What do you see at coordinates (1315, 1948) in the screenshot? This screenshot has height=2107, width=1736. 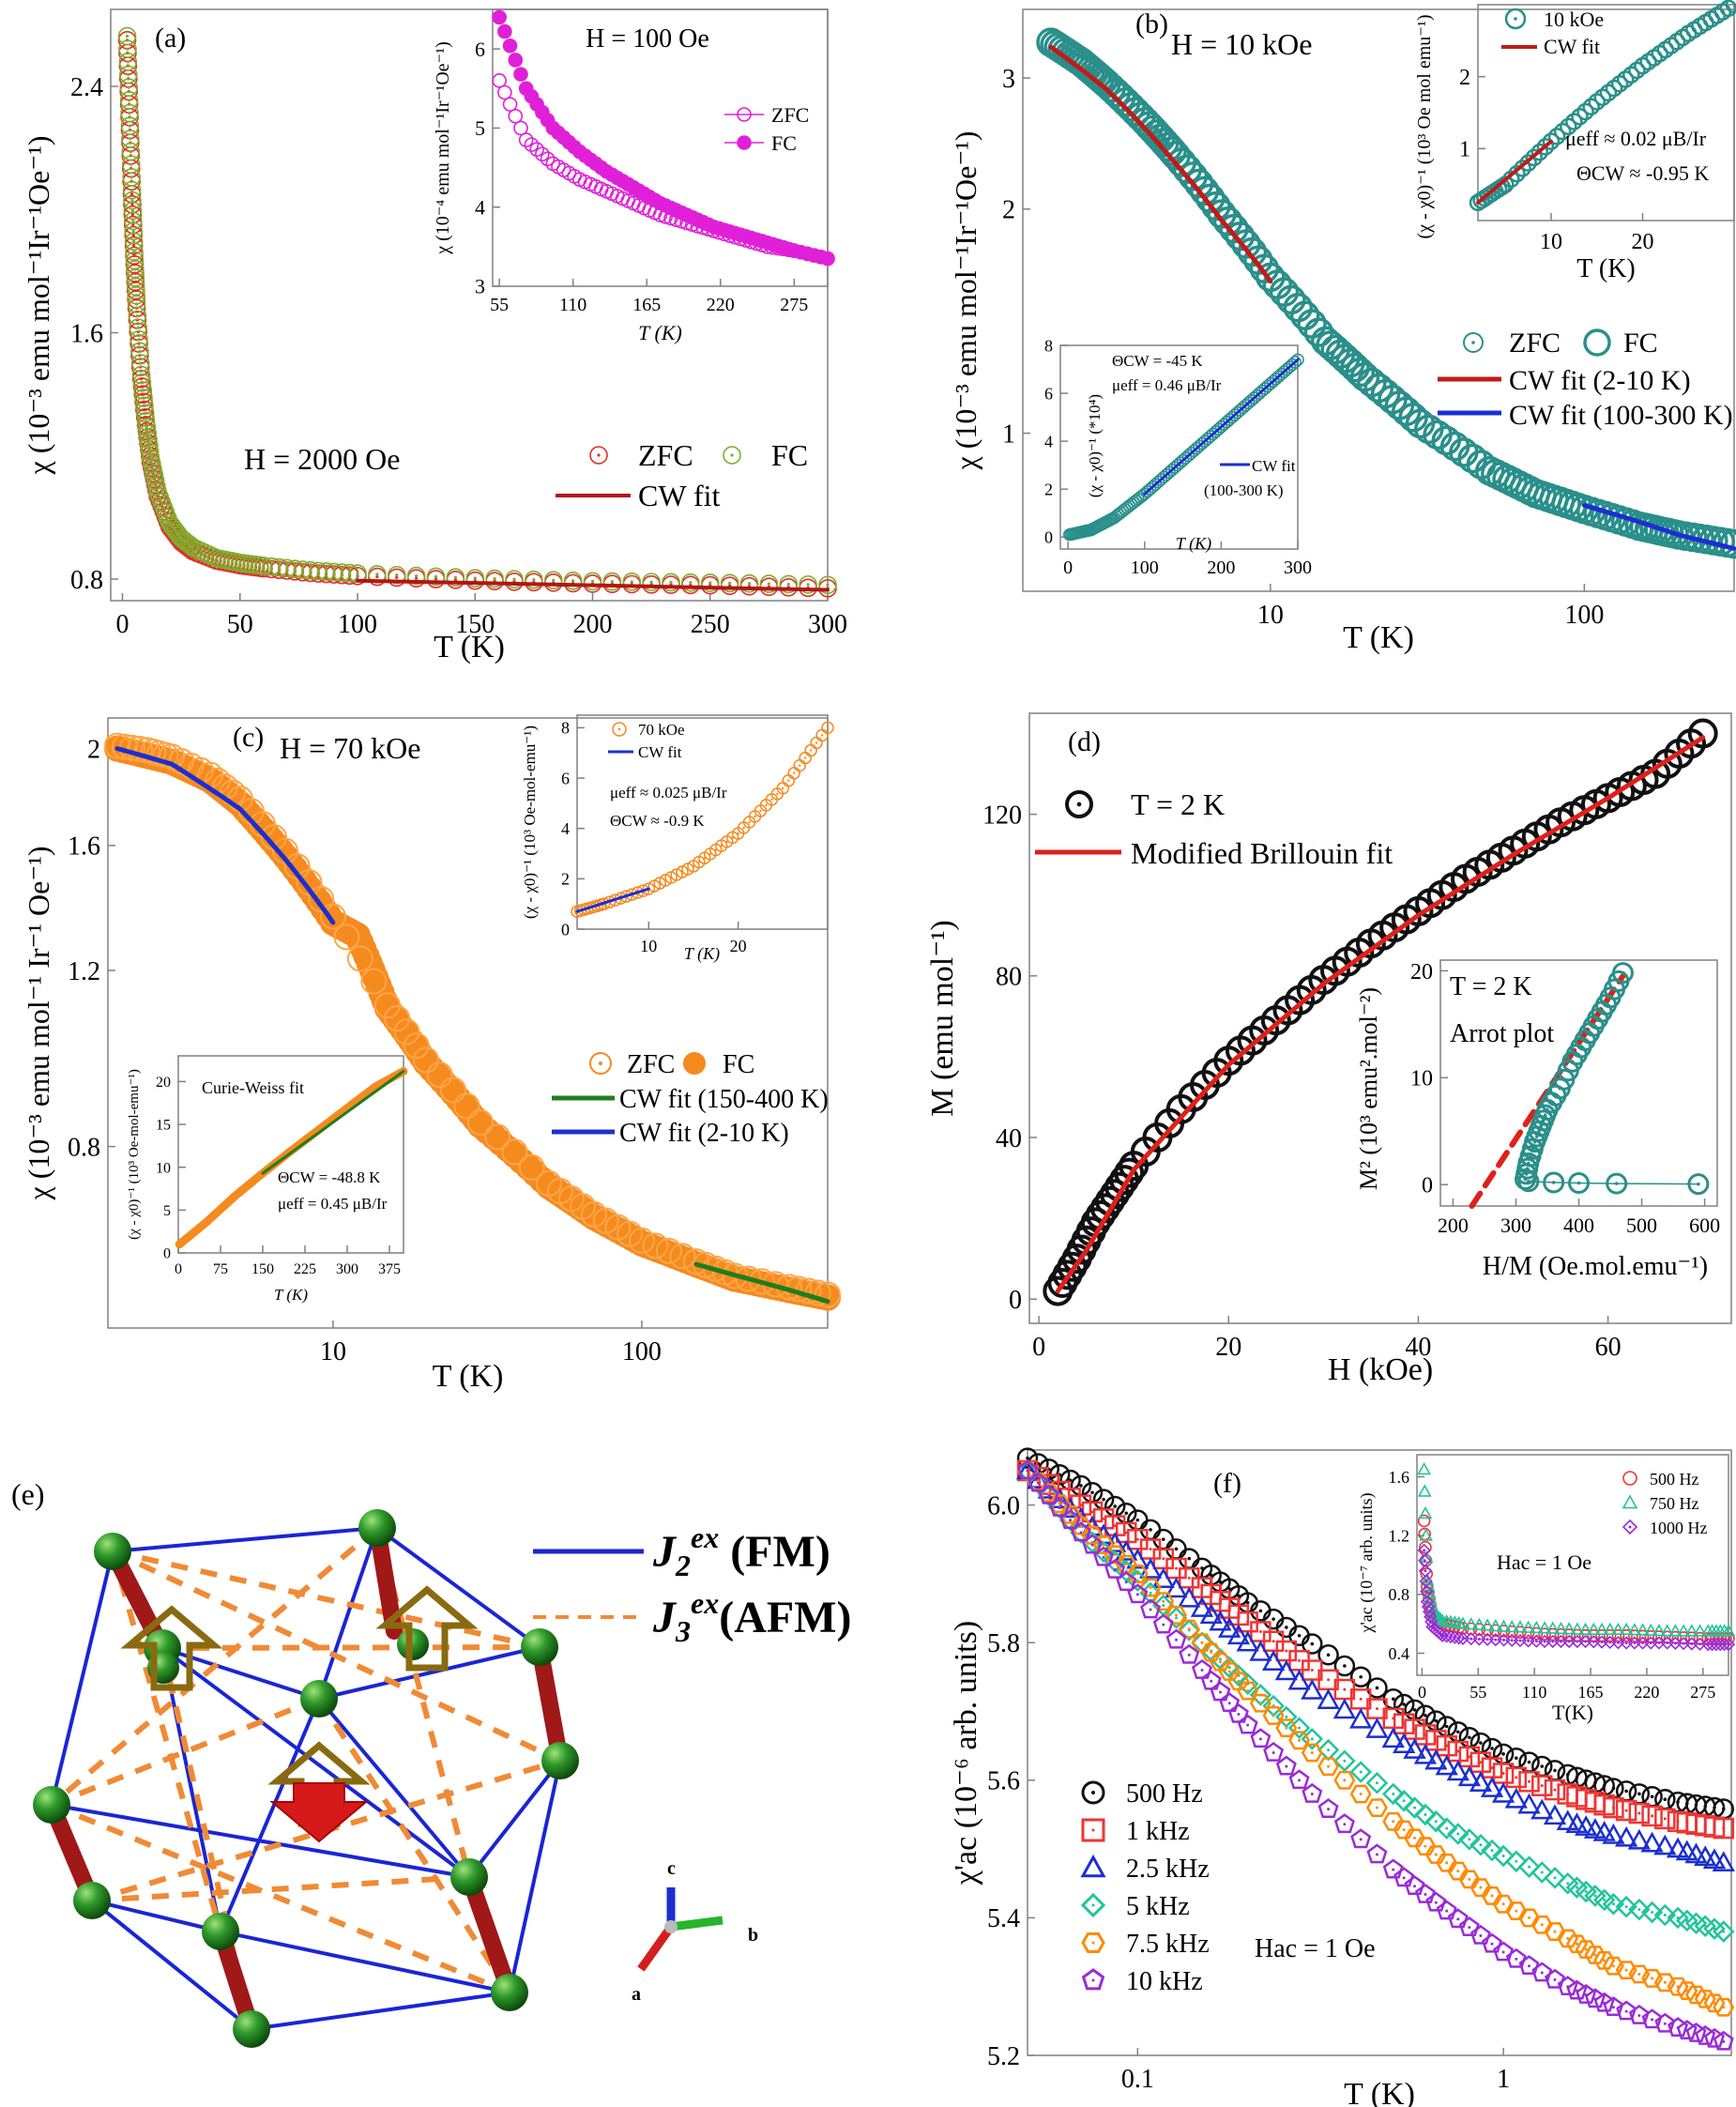 I see `field-annotation: Hac = 1 Oe` at bounding box center [1315, 1948].